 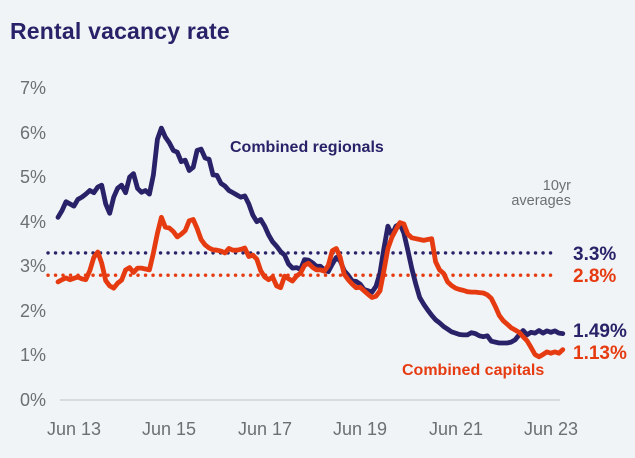 What do you see at coordinates (456, 429) in the screenshot?
I see `x-tick-label: Jun 21` at bounding box center [456, 429].